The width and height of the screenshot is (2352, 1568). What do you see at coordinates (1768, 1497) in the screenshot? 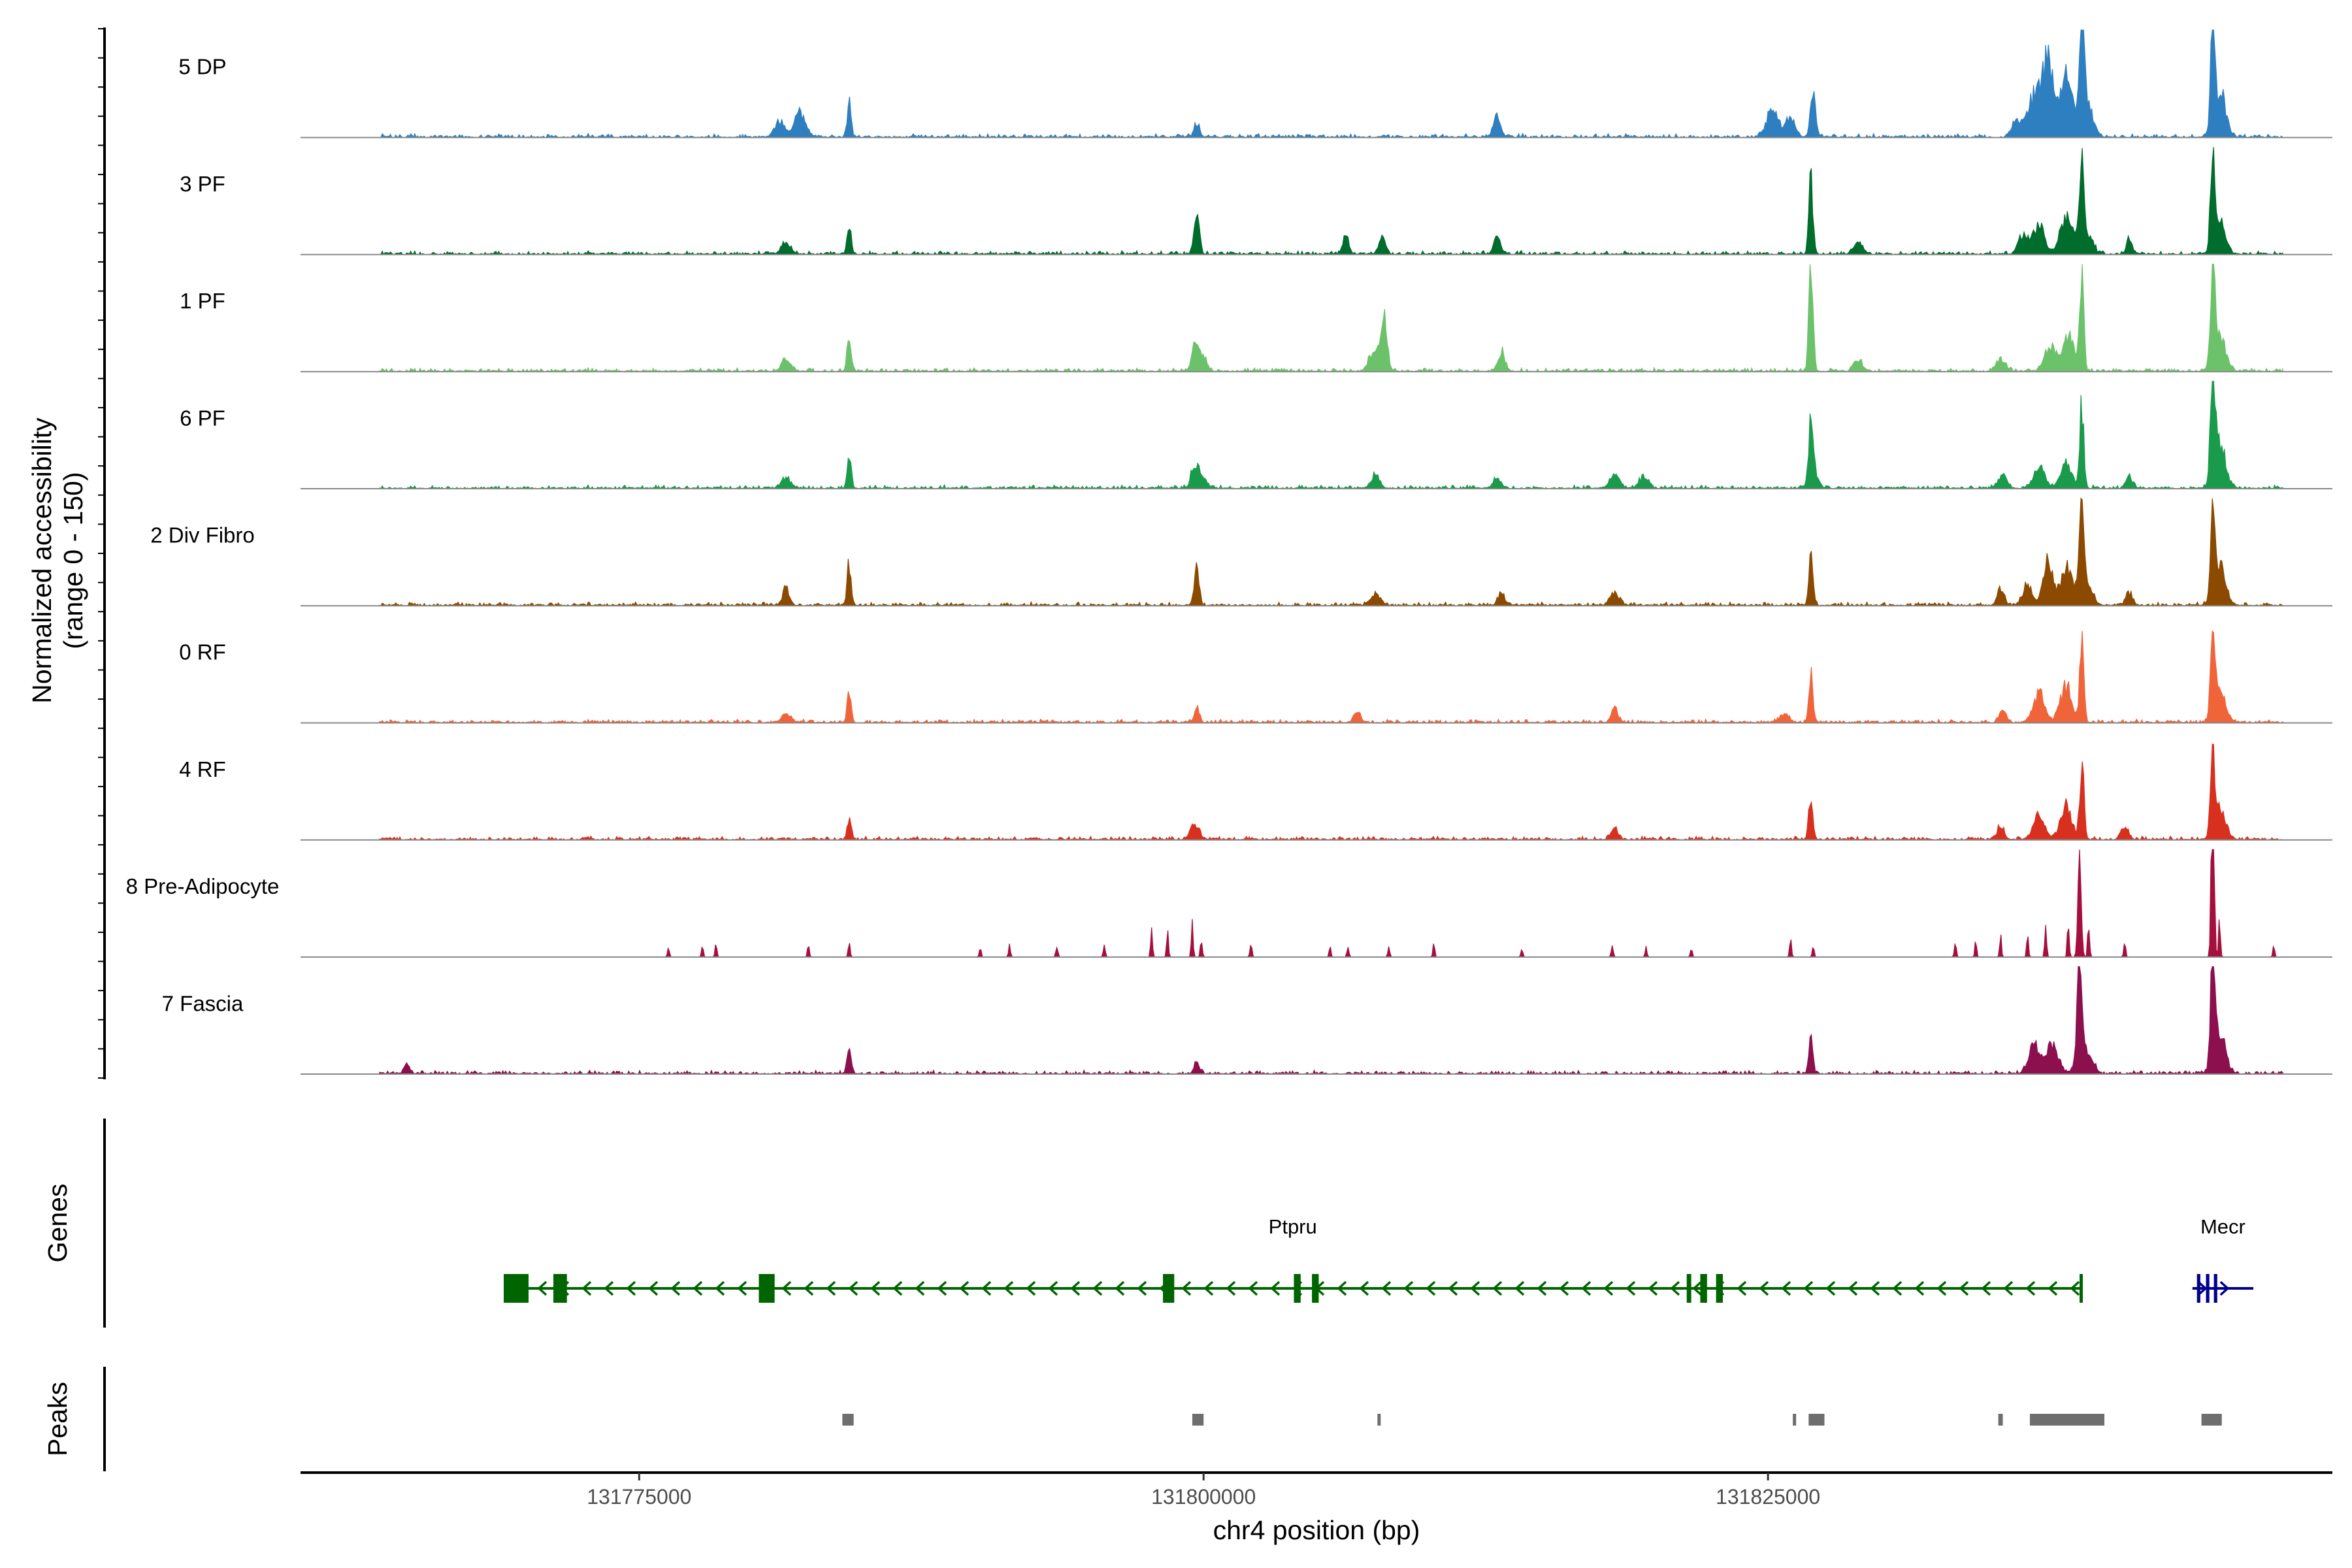
I see `x-tick-label: 131825000` at bounding box center [1768, 1497].